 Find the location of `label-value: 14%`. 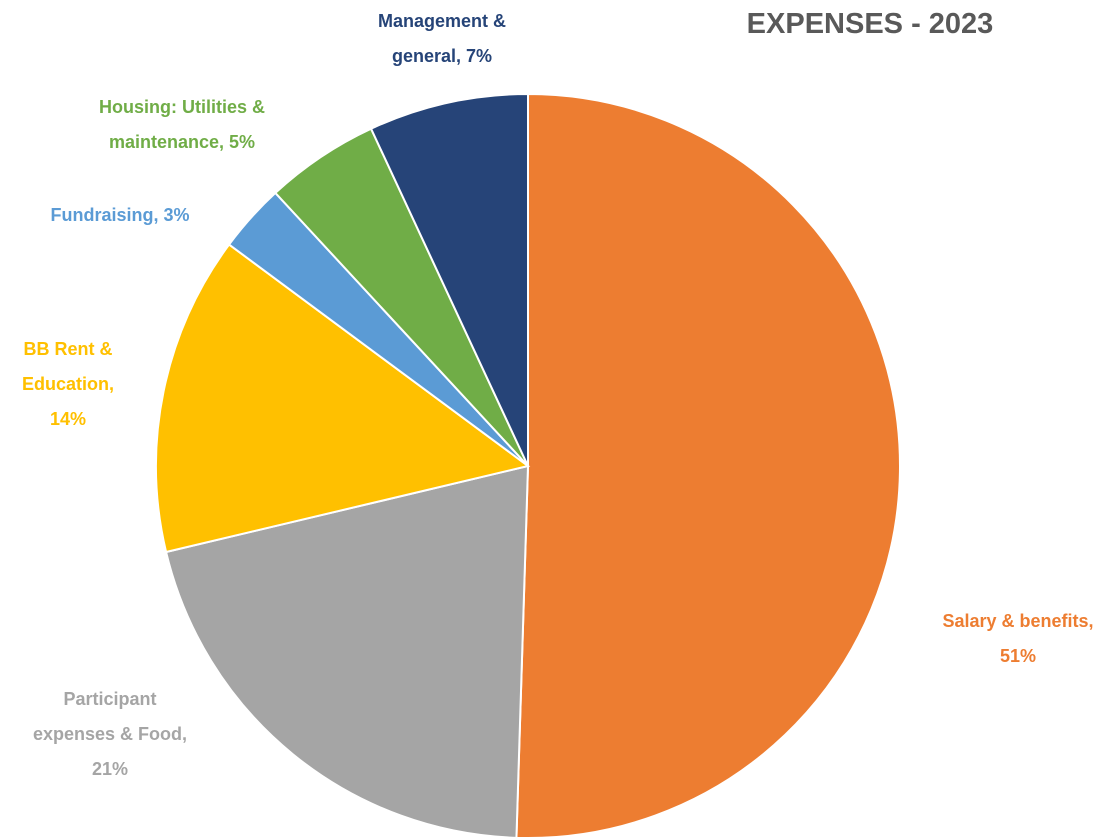

label-value: 14% is located at coordinates (68, 419).